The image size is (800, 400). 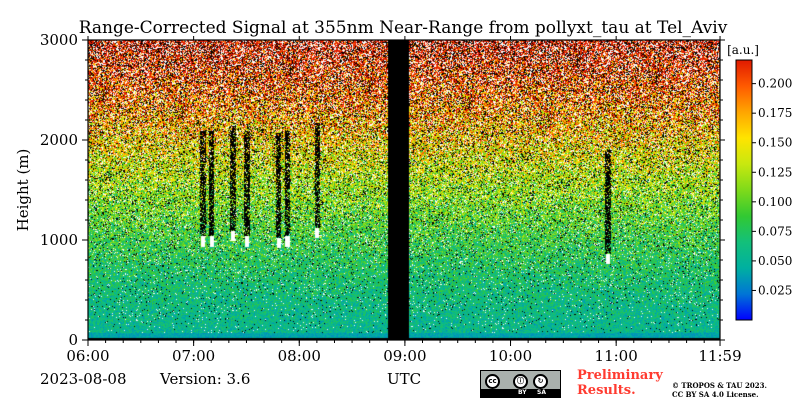 I want to click on colorbar-tick-label: 0.150, so click(x=775, y=143).